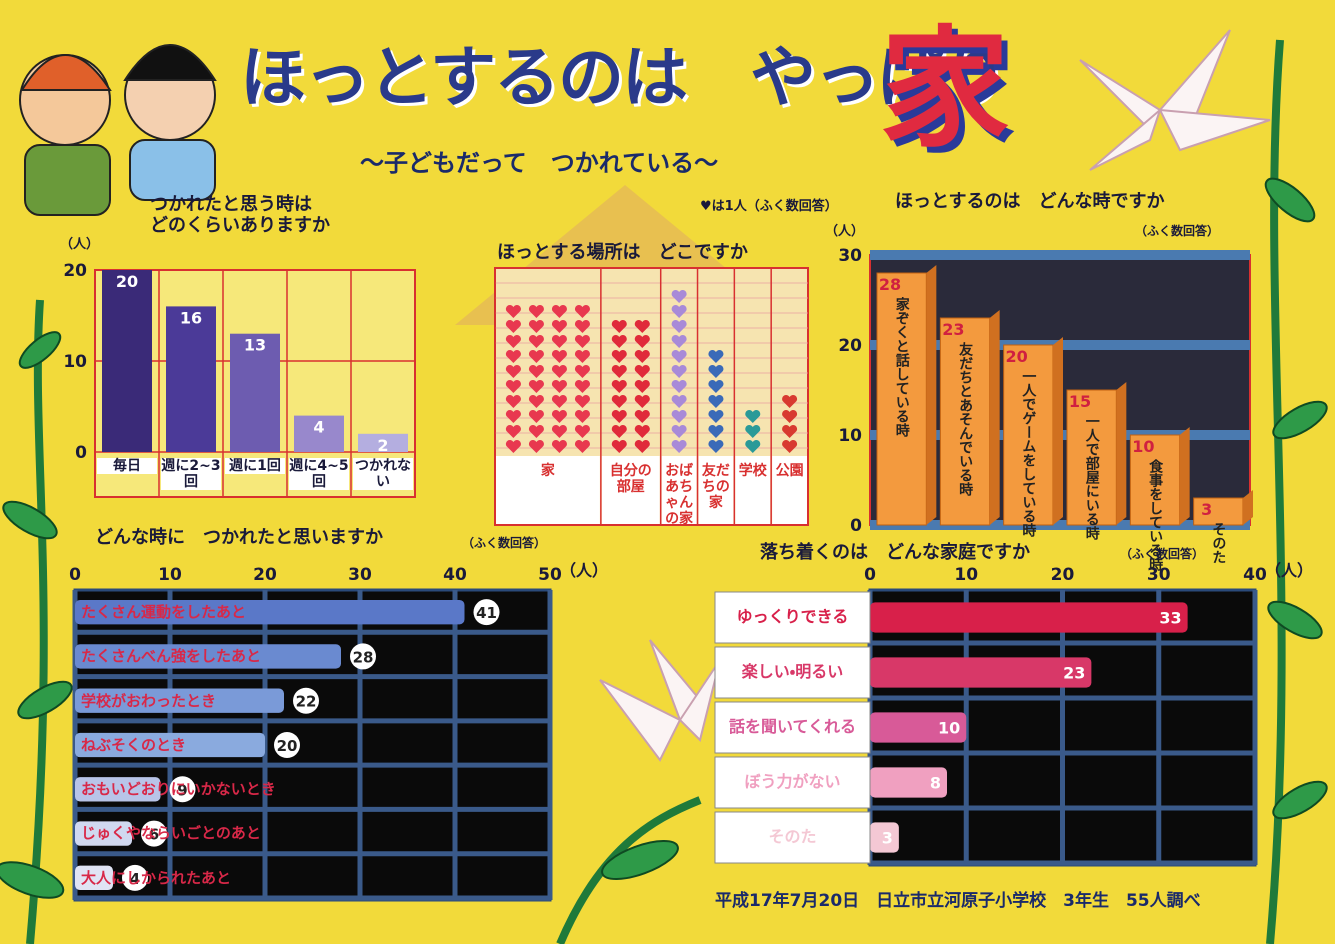  I want to click on value-label: 9, so click(182, 790).